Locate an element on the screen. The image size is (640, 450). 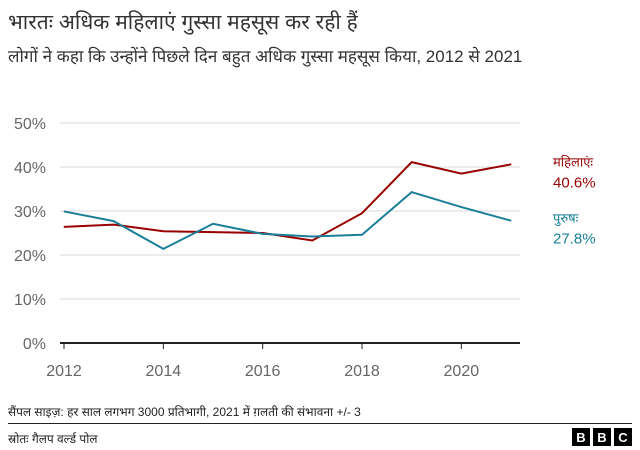
y-tick-label: 10% is located at coordinates (30, 300).